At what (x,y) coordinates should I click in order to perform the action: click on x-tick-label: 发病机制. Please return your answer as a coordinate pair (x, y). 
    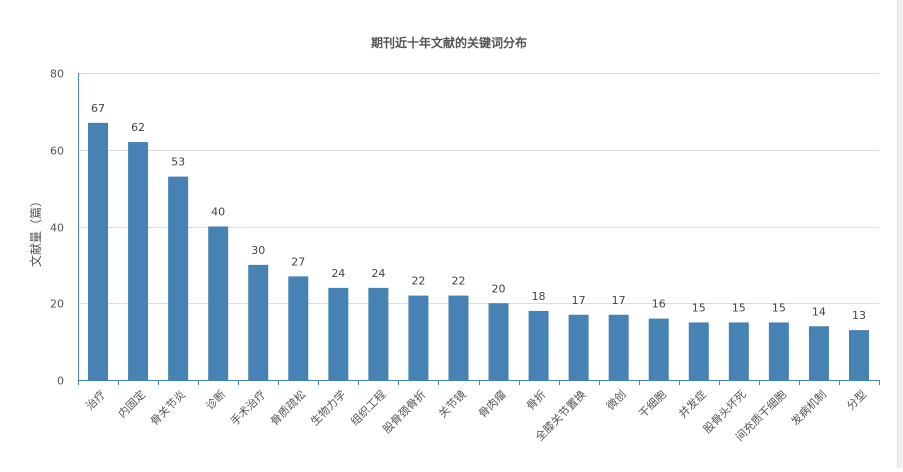
    Looking at the image, I should click on (808, 407).